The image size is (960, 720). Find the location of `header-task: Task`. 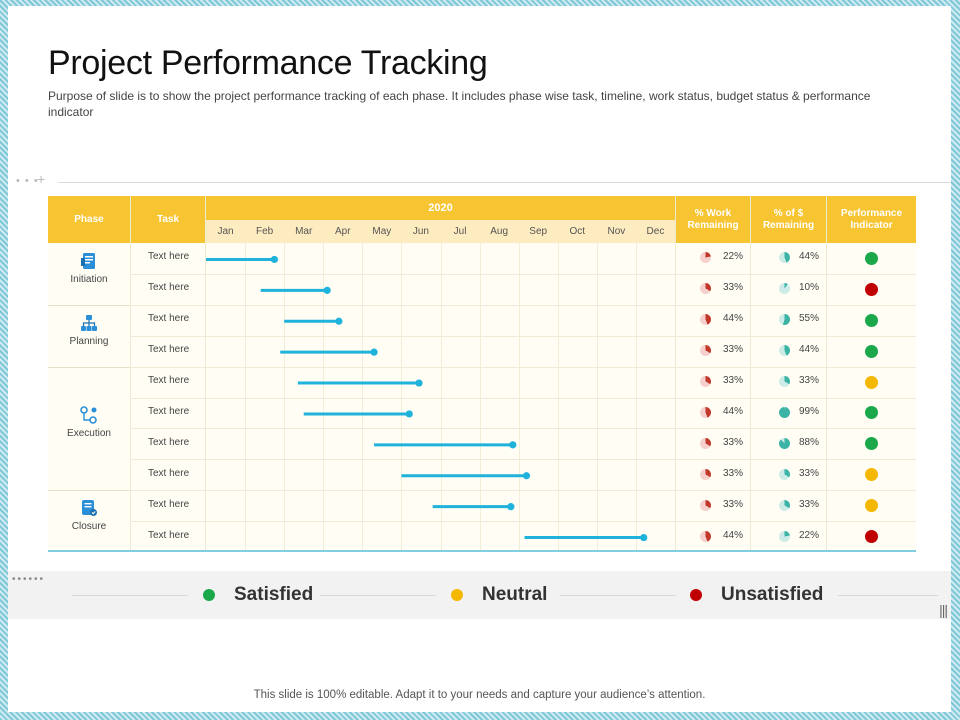

header-task: Task is located at coordinates (168, 219).